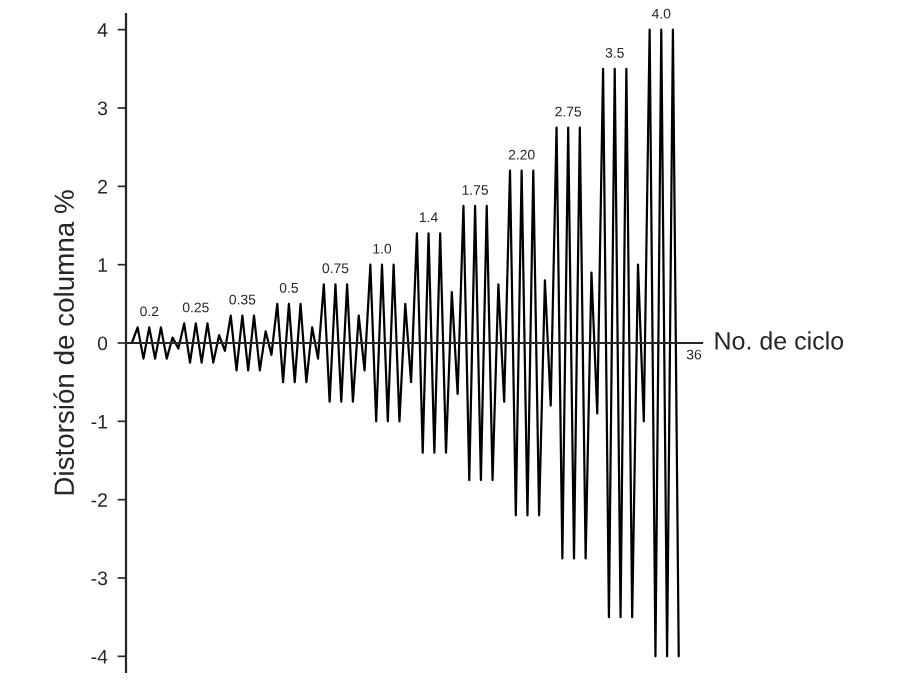  What do you see at coordinates (102, 265) in the screenshot?
I see `y-tick-label: 1` at bounding box center [102, 265].